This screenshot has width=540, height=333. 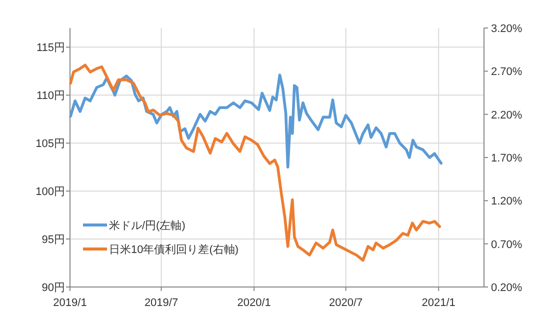 I want to click on y2-tick-label: 1.20%, so click(x=506, y=202).